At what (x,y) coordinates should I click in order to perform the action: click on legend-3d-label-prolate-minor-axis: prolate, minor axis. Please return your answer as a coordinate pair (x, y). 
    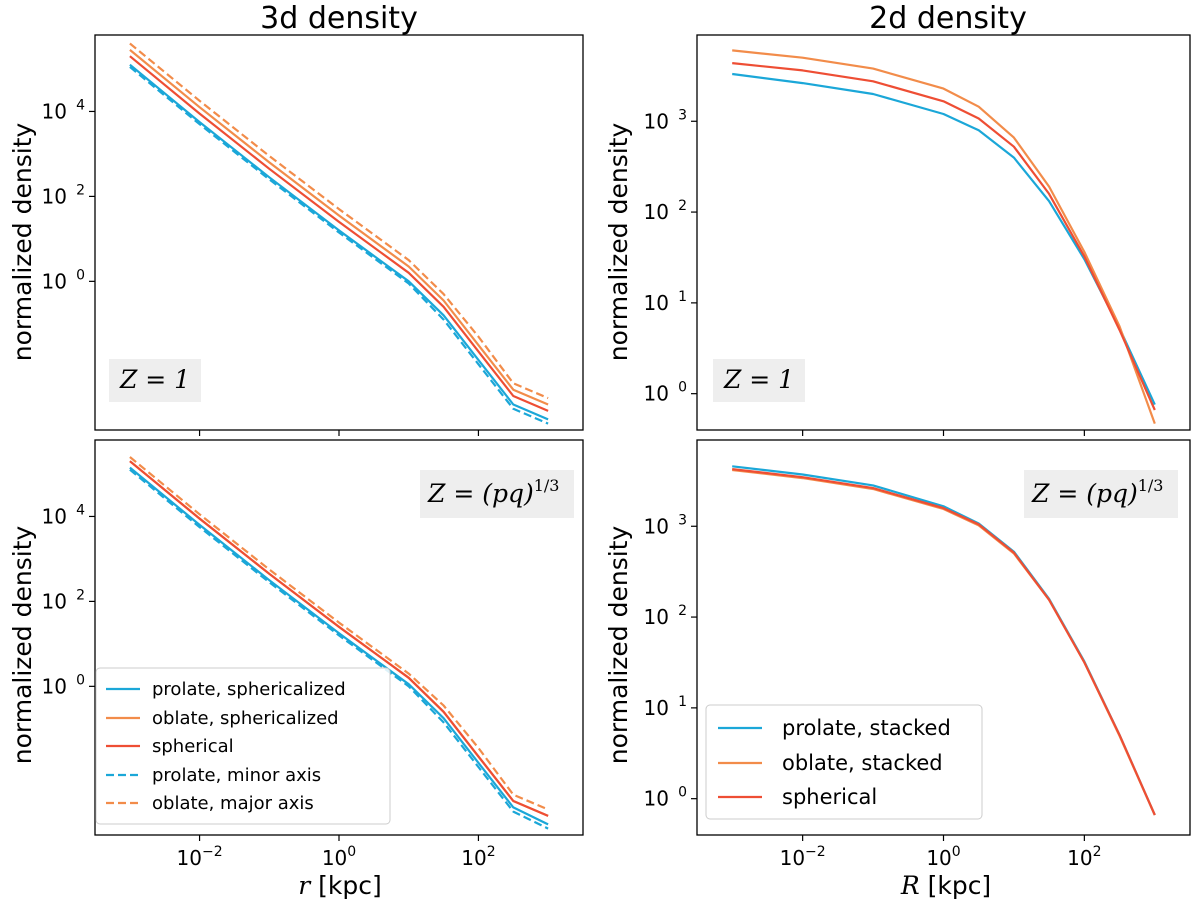
    Looking at the image, I should click on (236, 775).